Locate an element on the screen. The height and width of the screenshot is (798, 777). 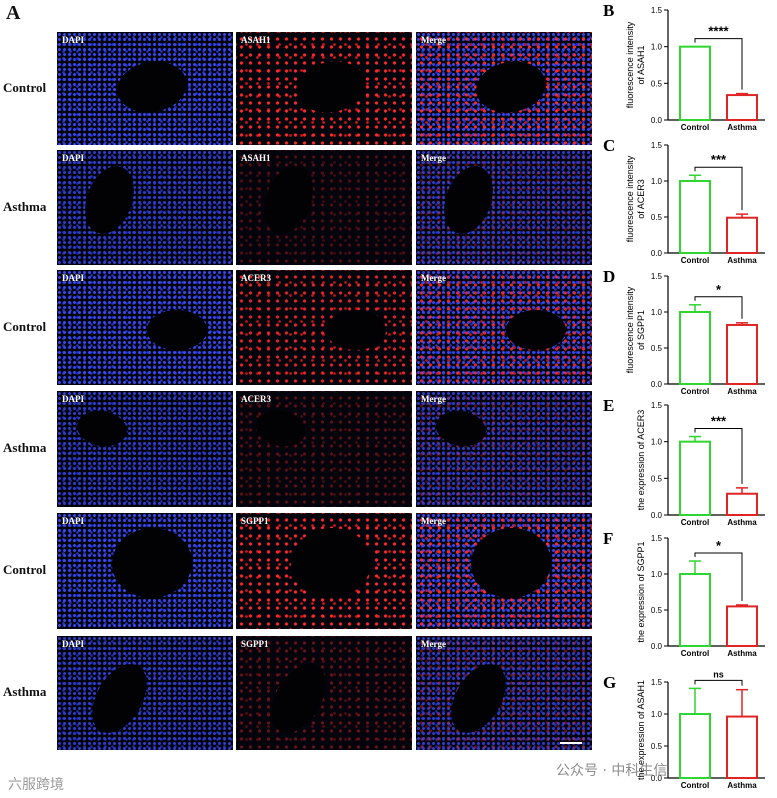
watermark: 六服跨境 is located at coordinates (36, 785).